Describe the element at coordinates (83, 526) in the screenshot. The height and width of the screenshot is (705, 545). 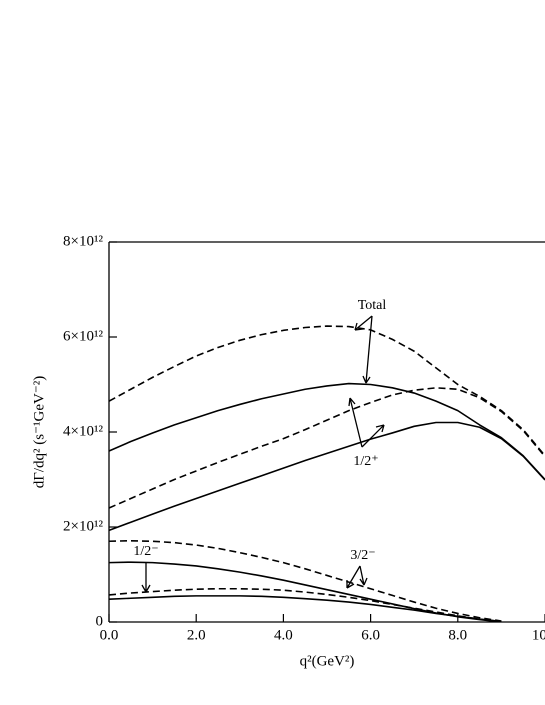
I see `y-tick-label: 2×10¹²` at that location.